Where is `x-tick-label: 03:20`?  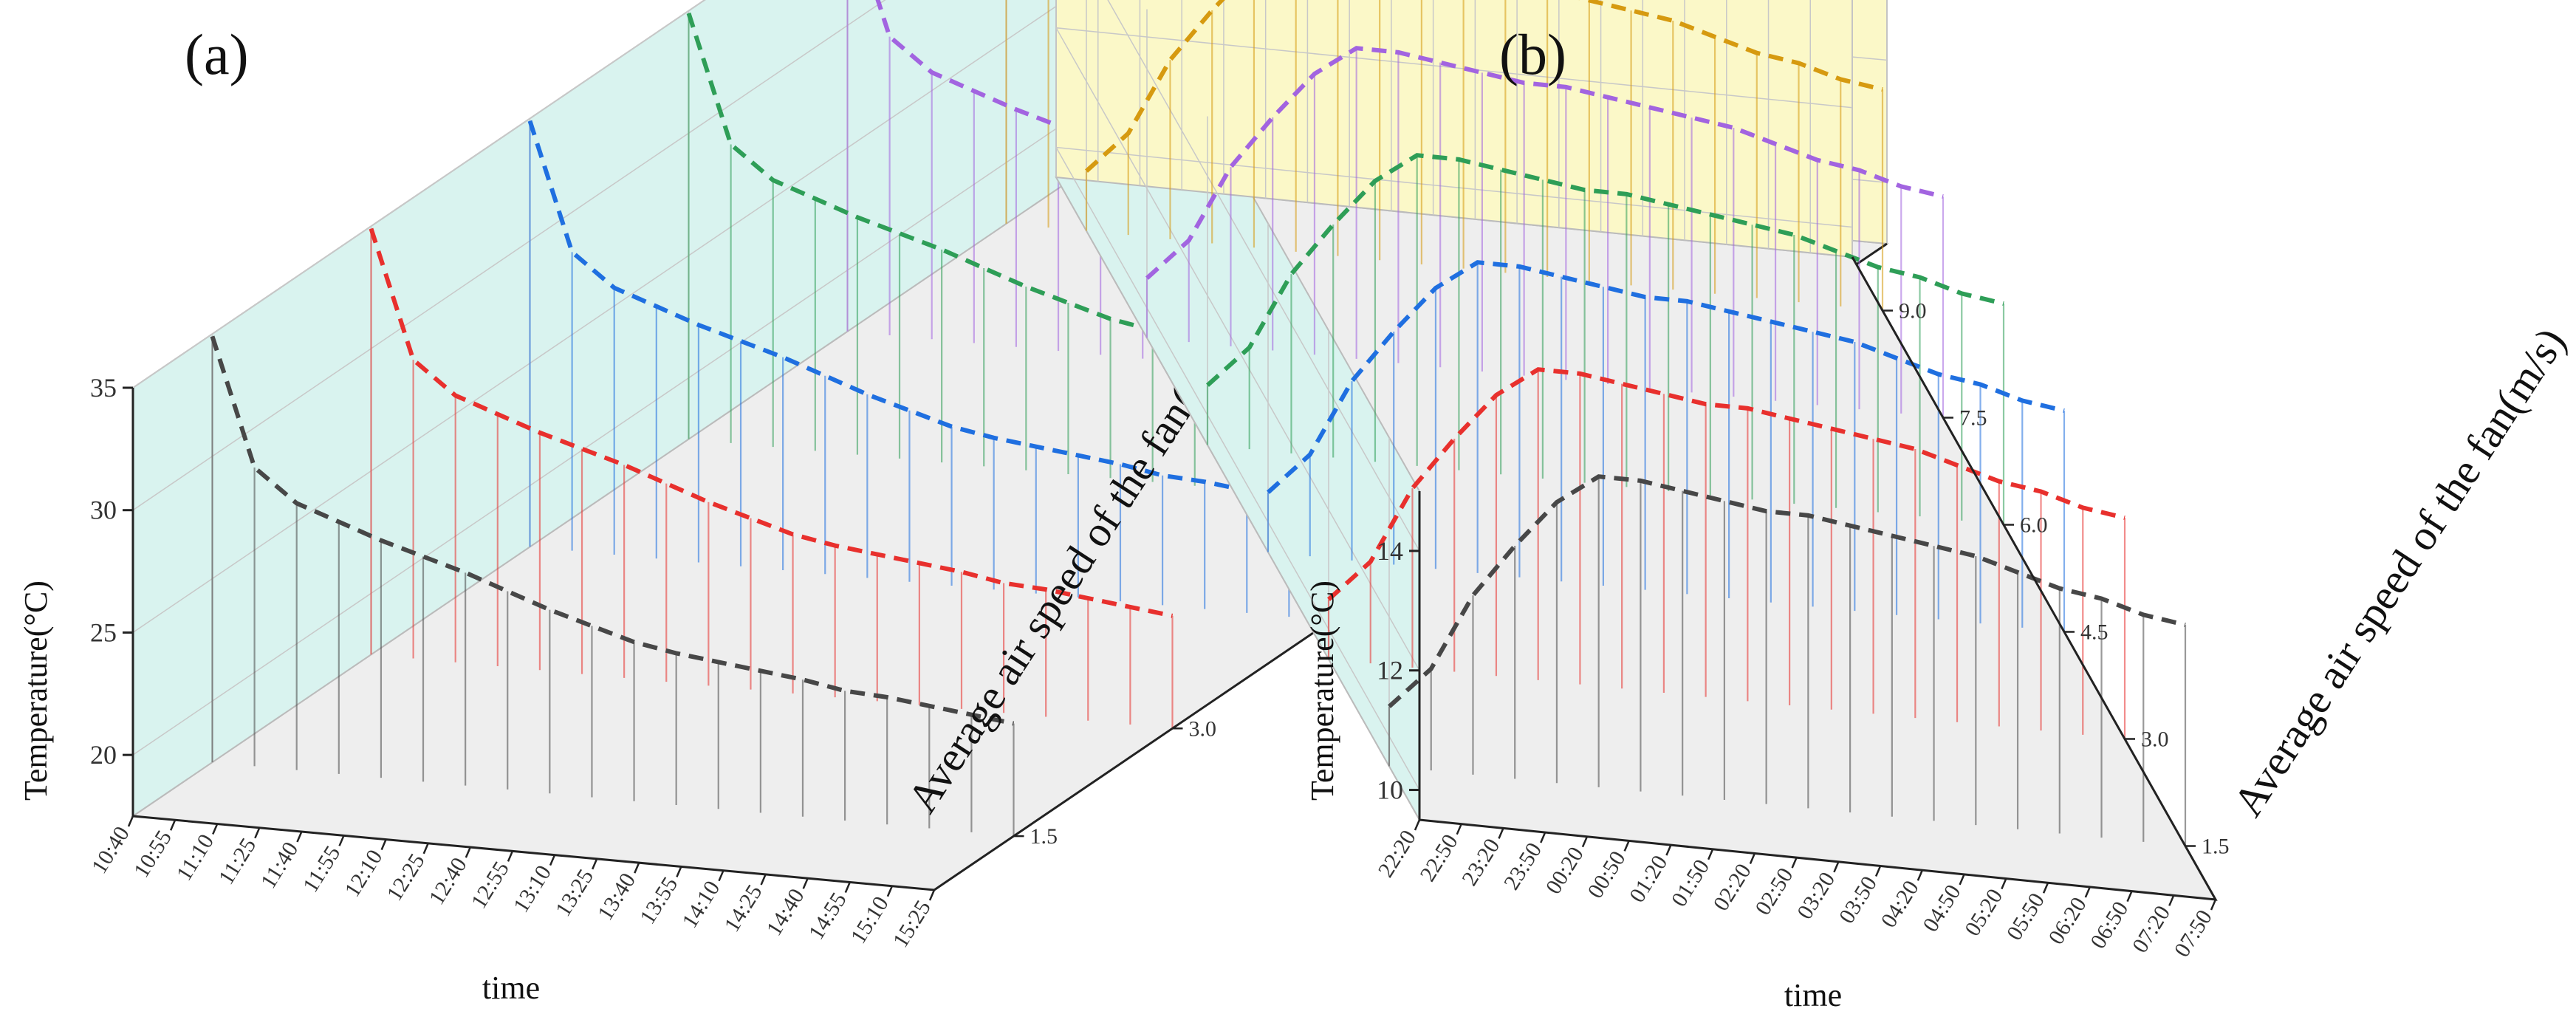 x-tick-label: 03:20 is located at coordinates (1816, 895).